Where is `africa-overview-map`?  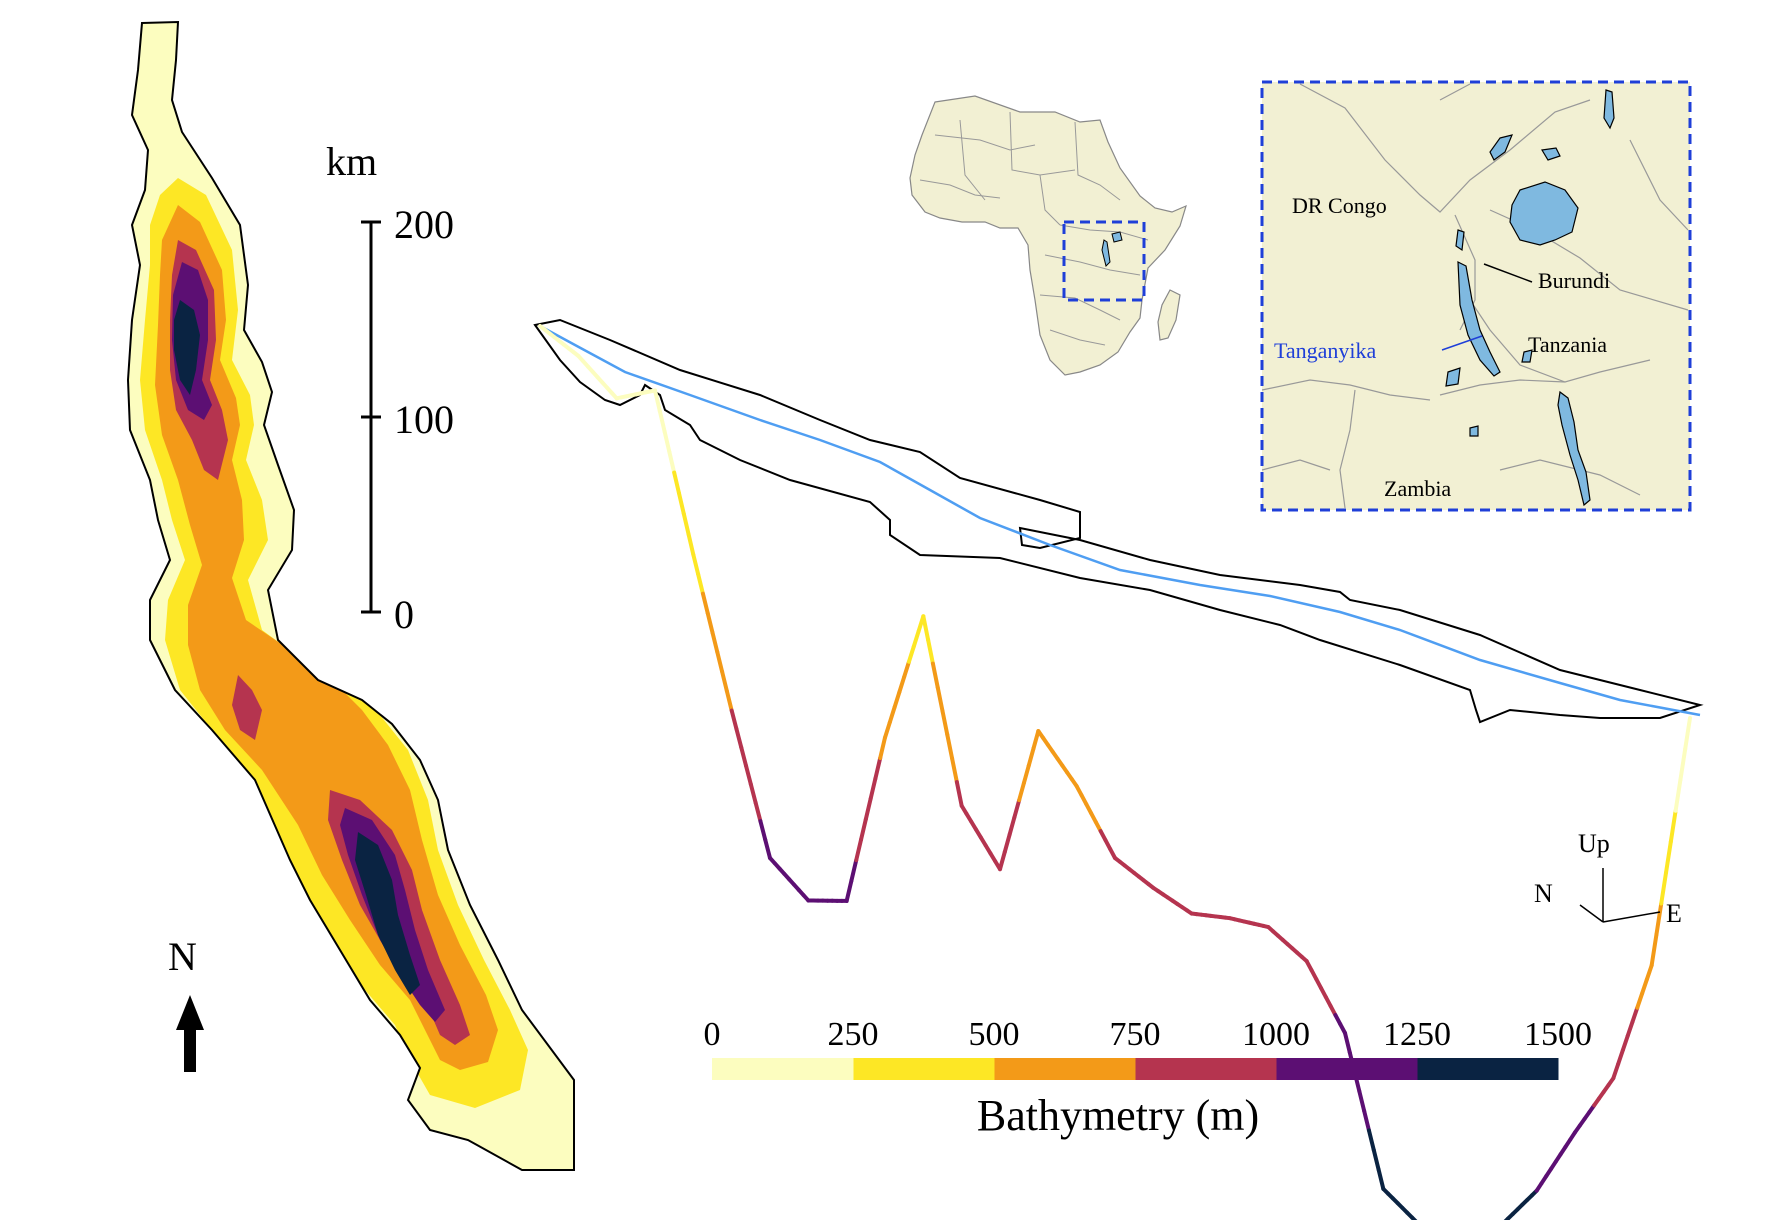
africa-overview-map is located at coordinates (1048, 235).